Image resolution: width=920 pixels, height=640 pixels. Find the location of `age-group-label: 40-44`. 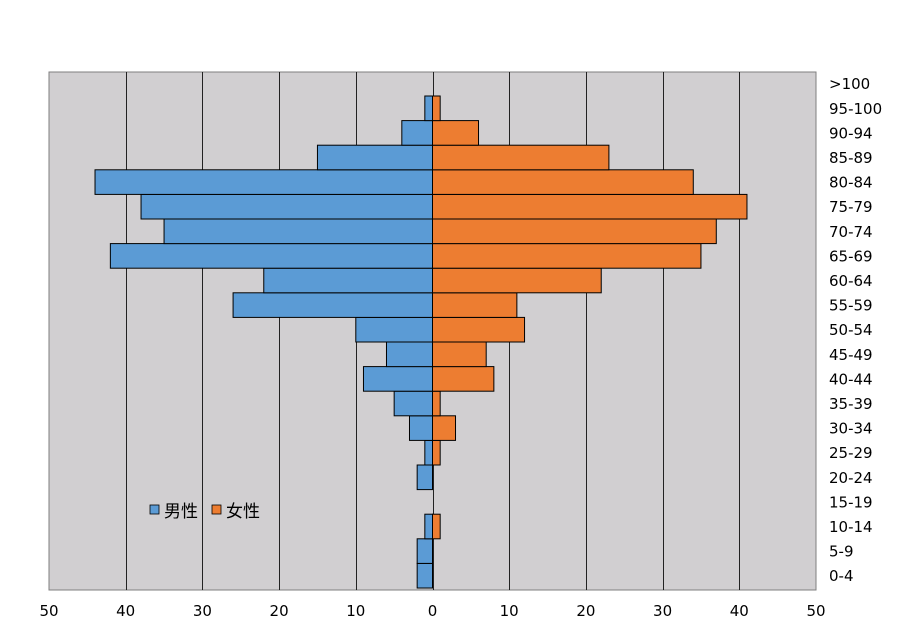

age-group-label: 40-44 is located at coordinates (851, 379).